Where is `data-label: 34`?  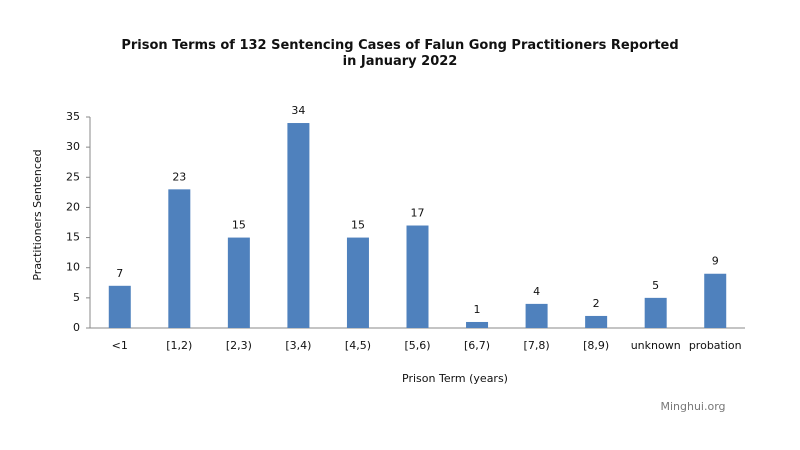
data-label: 34 is located at coordinates (298, 110).